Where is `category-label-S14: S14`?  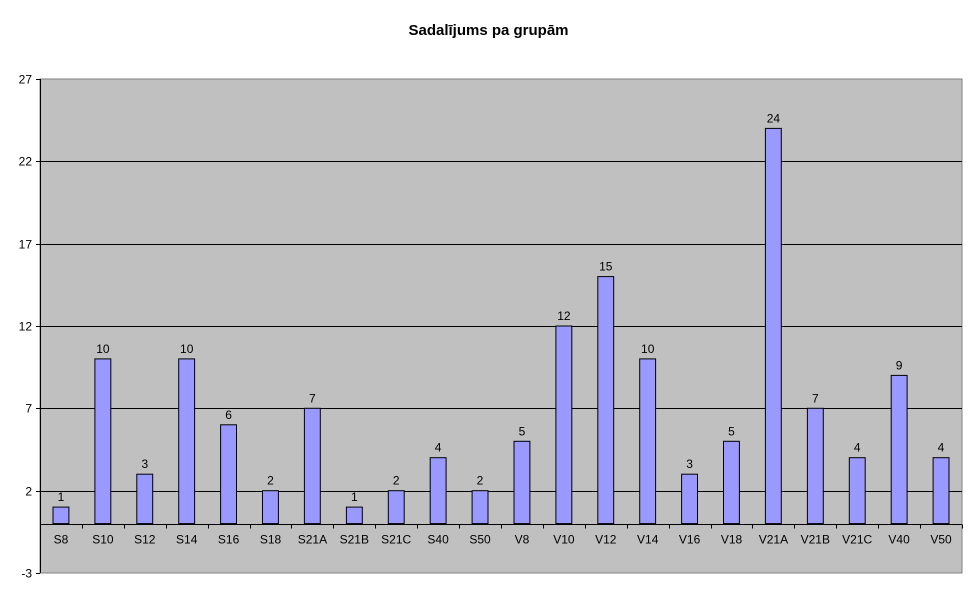 category-label-S14: S14 is located at coordinates (187, 540).